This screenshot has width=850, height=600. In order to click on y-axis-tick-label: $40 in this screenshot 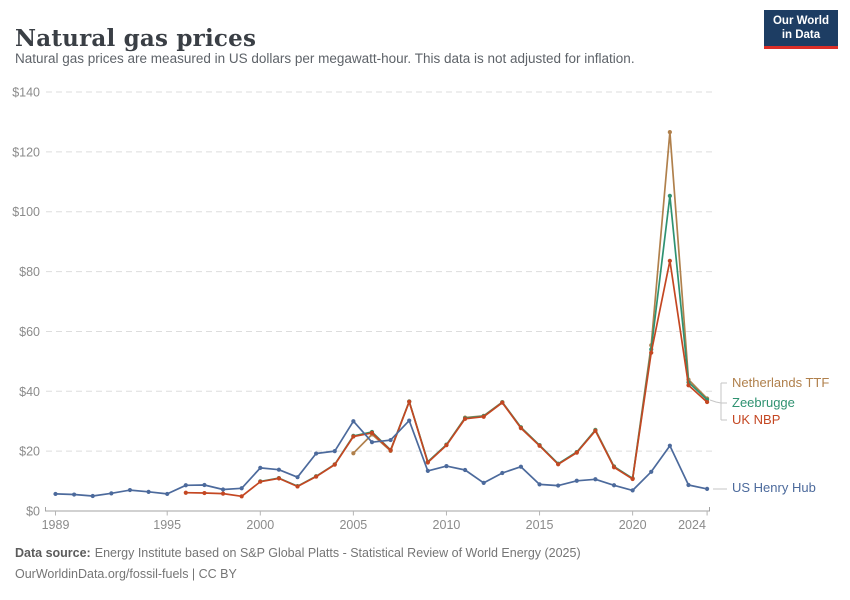, I will do `click(29, 392)`.